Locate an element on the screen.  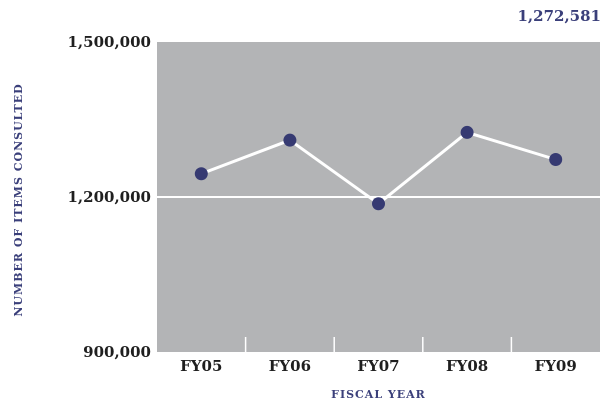
x-tick-labels: FY05 FY06 FY07 FY08 FY09 is located at coordinates (378, 366).